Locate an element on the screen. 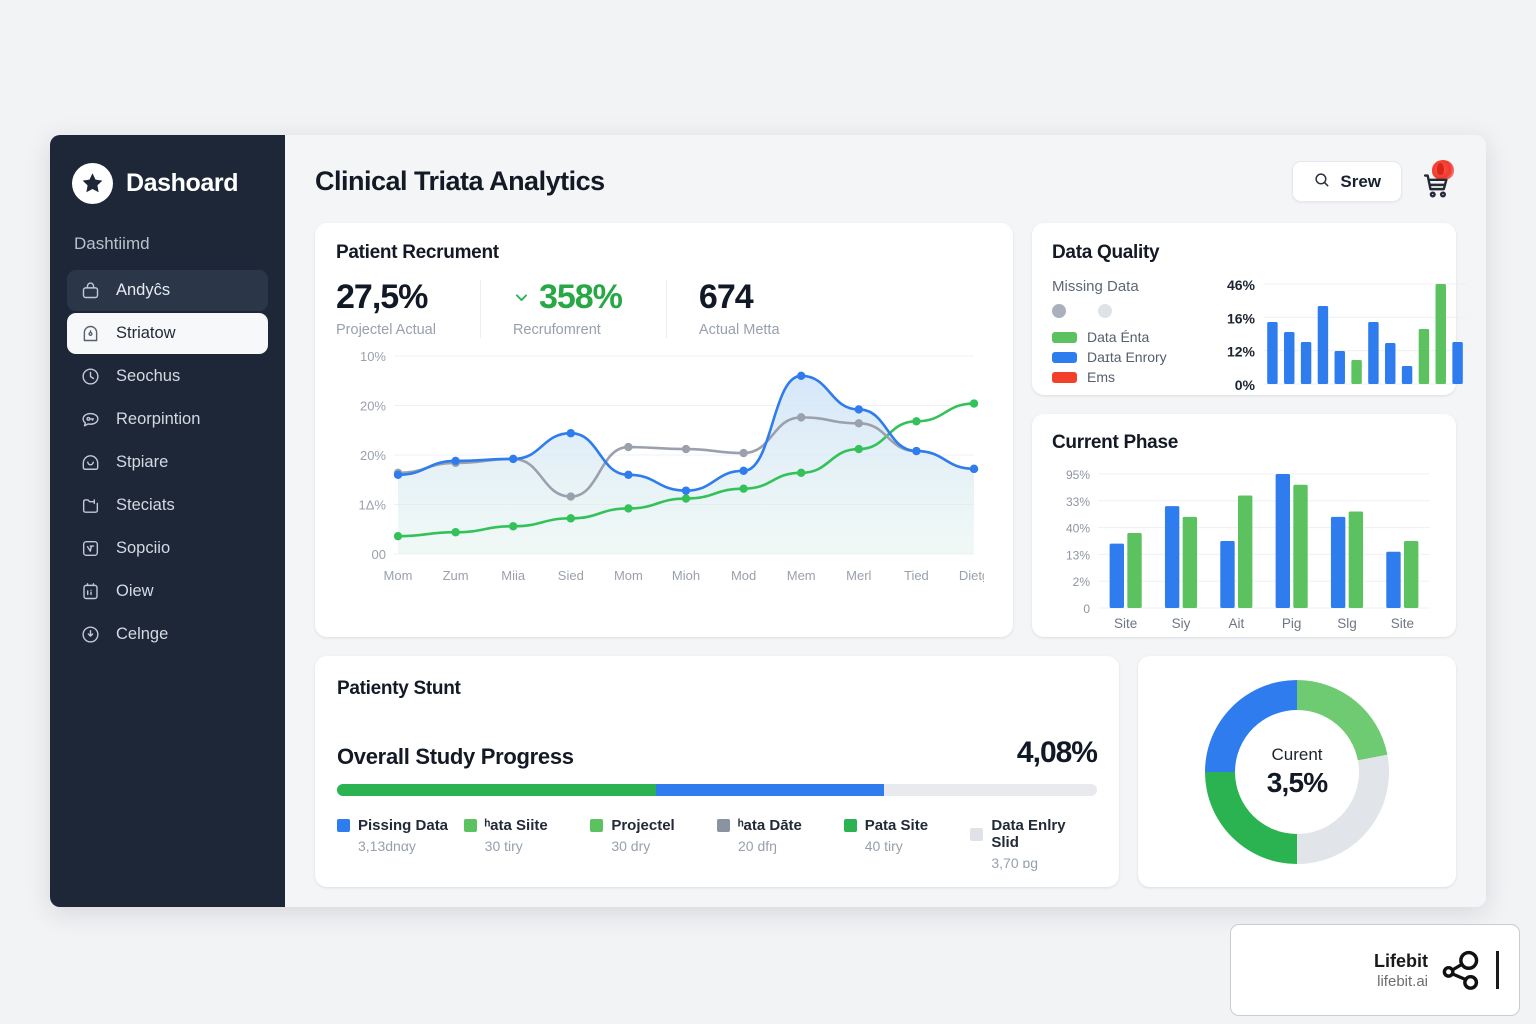 The height and width of the screenshot is (1024, 1536). kpi-sublabel: Recrufomrent is located at coordinates (556, 329).